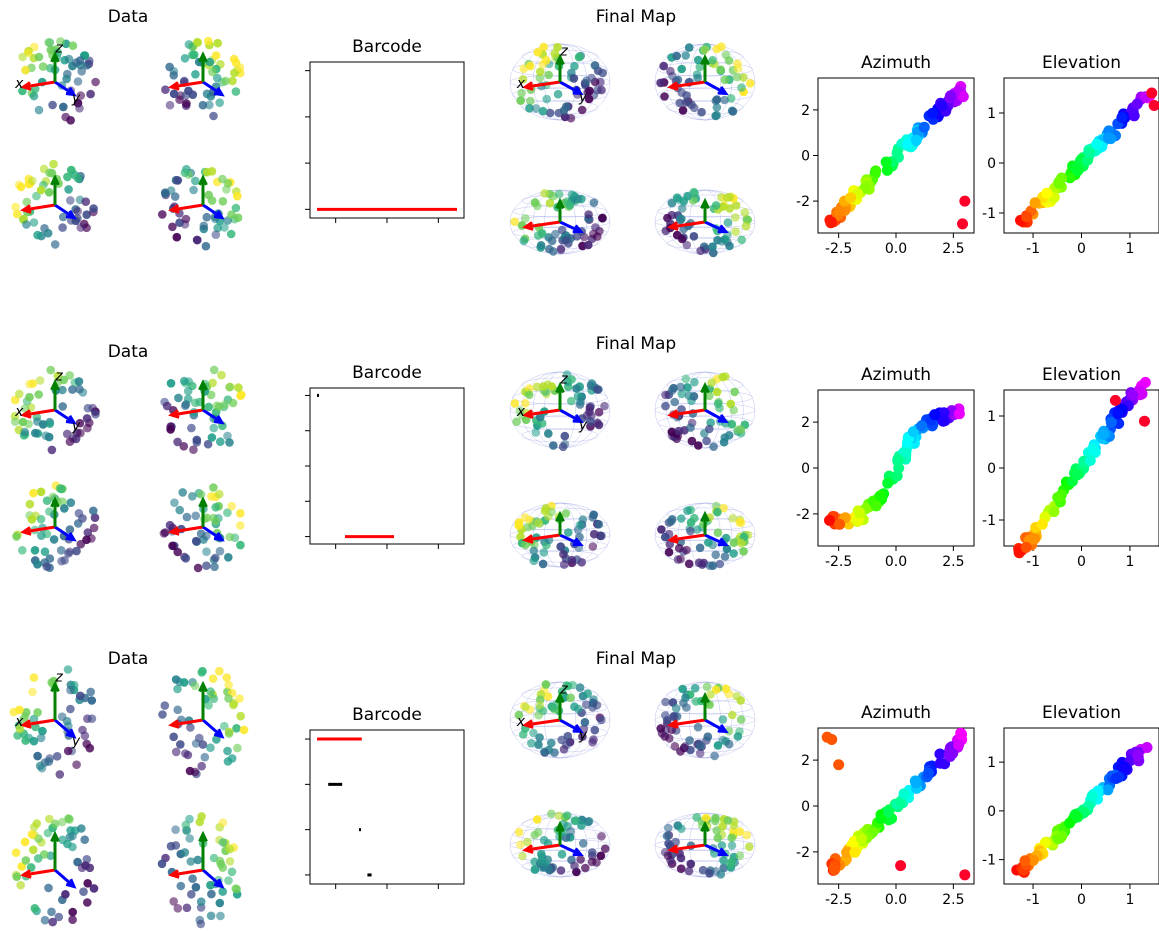 The height and width of the screenshot is (932, 1159). I want to click on azimuth-point, so click(888, 812).